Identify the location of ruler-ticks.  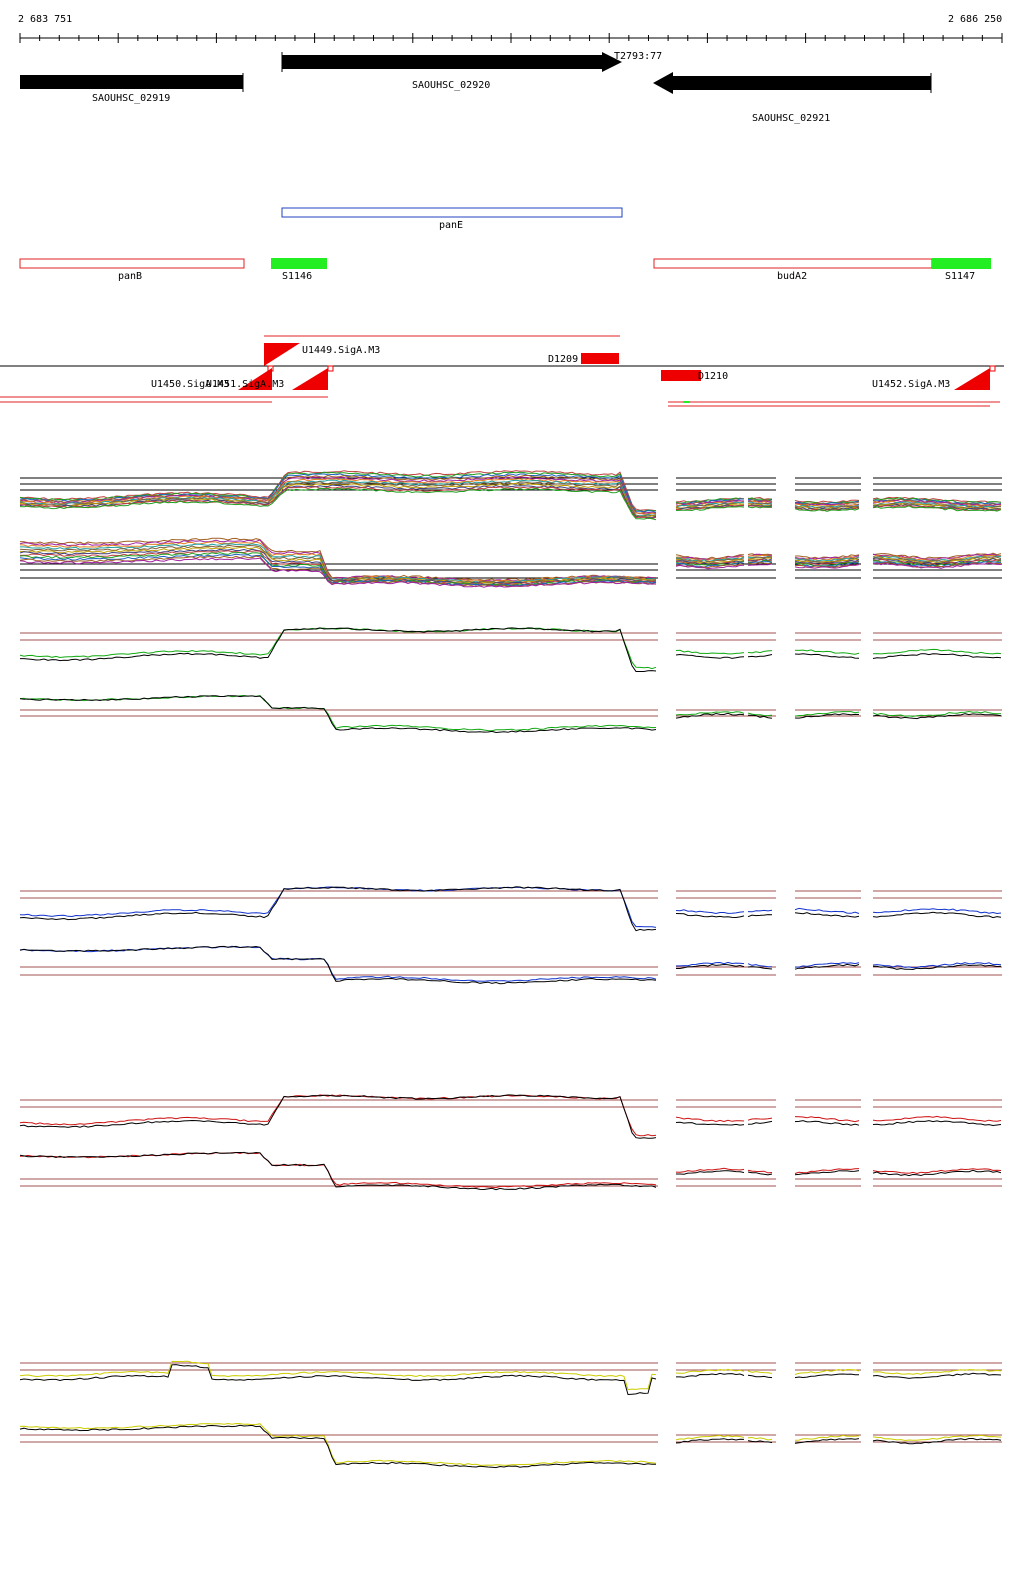
(511, 38).